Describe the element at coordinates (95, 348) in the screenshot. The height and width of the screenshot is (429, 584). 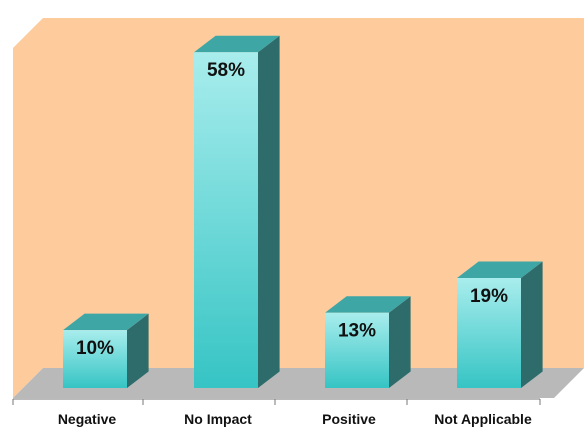
I see `data-label: 10%` at that location.